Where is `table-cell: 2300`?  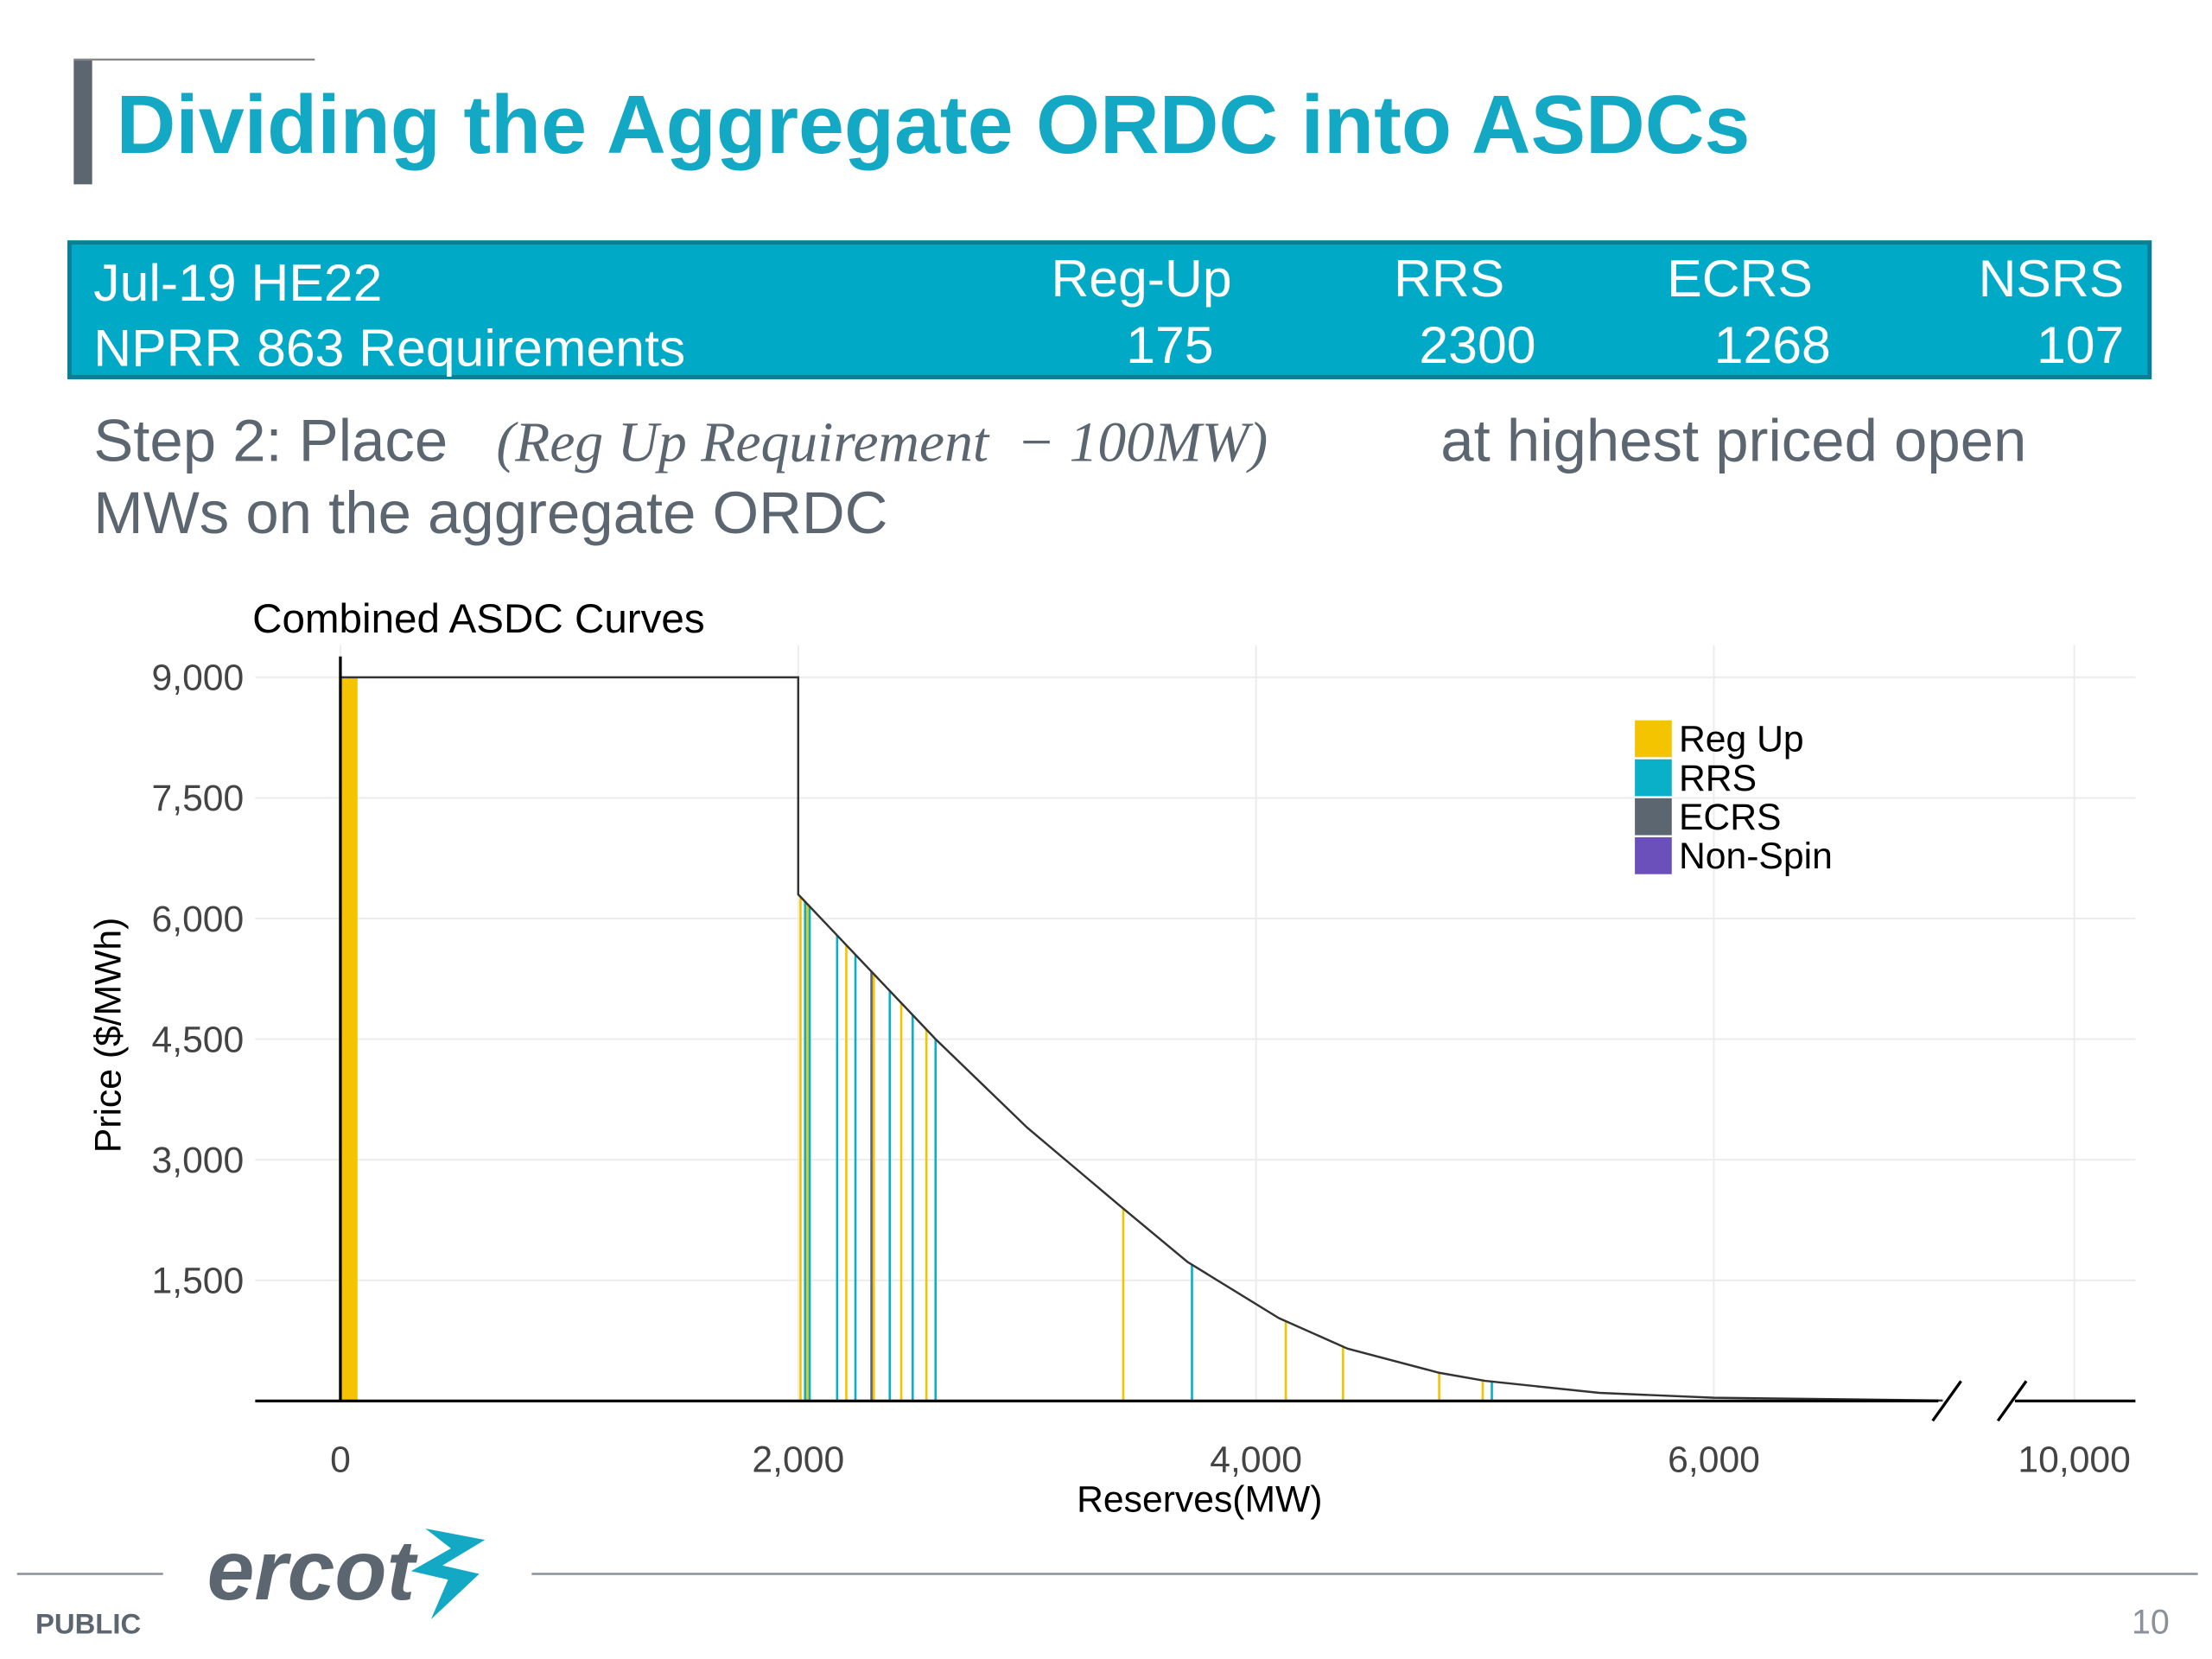
table-cell: 2300 is located at coordinates (1477, 344).